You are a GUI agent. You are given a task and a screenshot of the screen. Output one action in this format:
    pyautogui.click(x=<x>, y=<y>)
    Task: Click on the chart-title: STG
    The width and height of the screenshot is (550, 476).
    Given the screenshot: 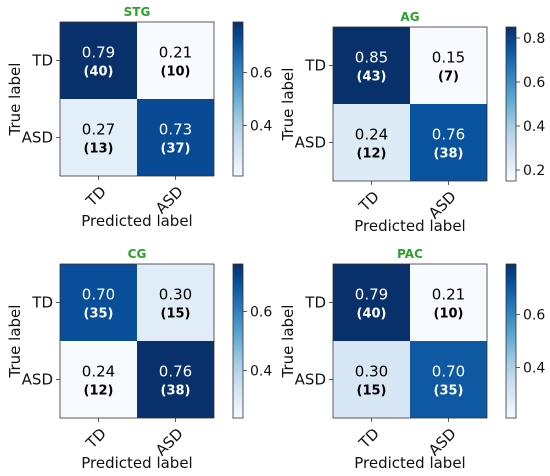 What is the action you would take?
    pyautogui.click(x=137, y=12)
    